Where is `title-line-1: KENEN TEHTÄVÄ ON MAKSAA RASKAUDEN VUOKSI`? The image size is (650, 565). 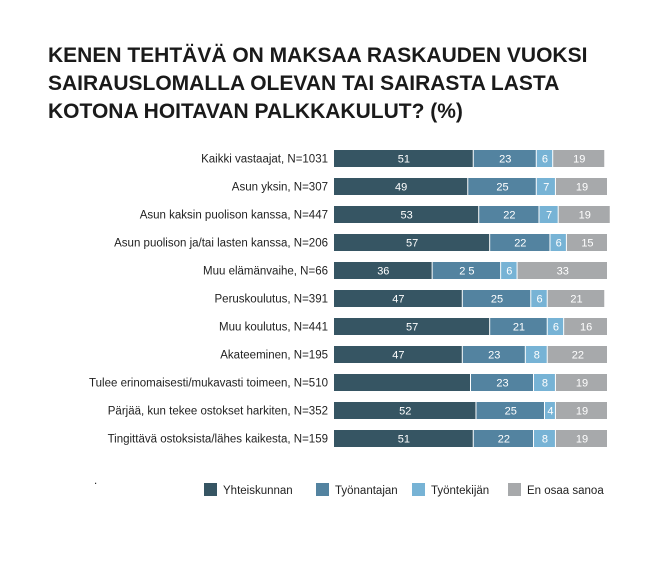 title-line-1: KENEN TEHTÄVÄ ON MAKSAA RASKAUDEN VUOKSI is located at coordinates (318, 55).